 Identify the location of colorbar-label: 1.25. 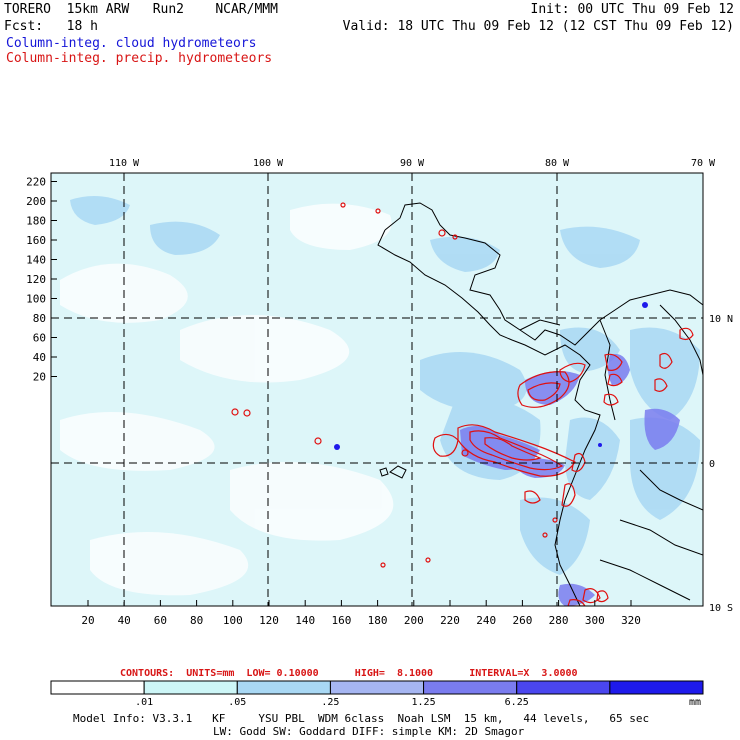
(424, 702).